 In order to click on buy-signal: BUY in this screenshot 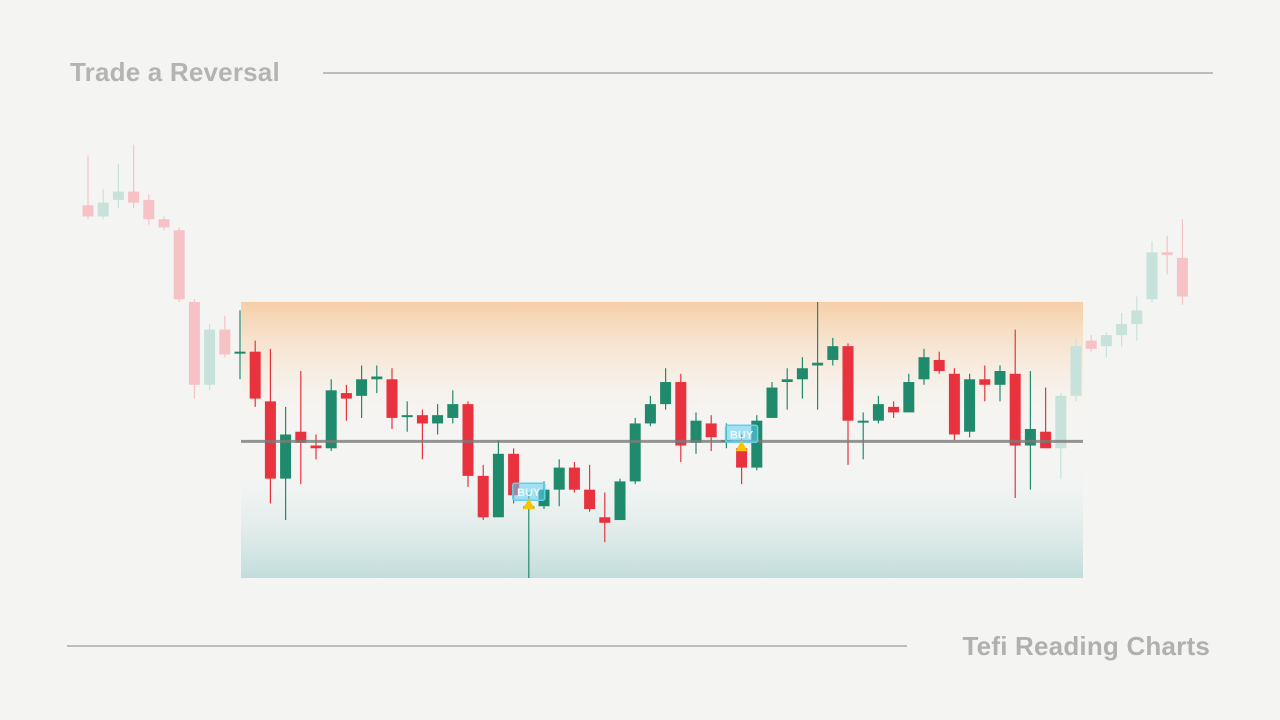, I will do `click(741, 438)`.